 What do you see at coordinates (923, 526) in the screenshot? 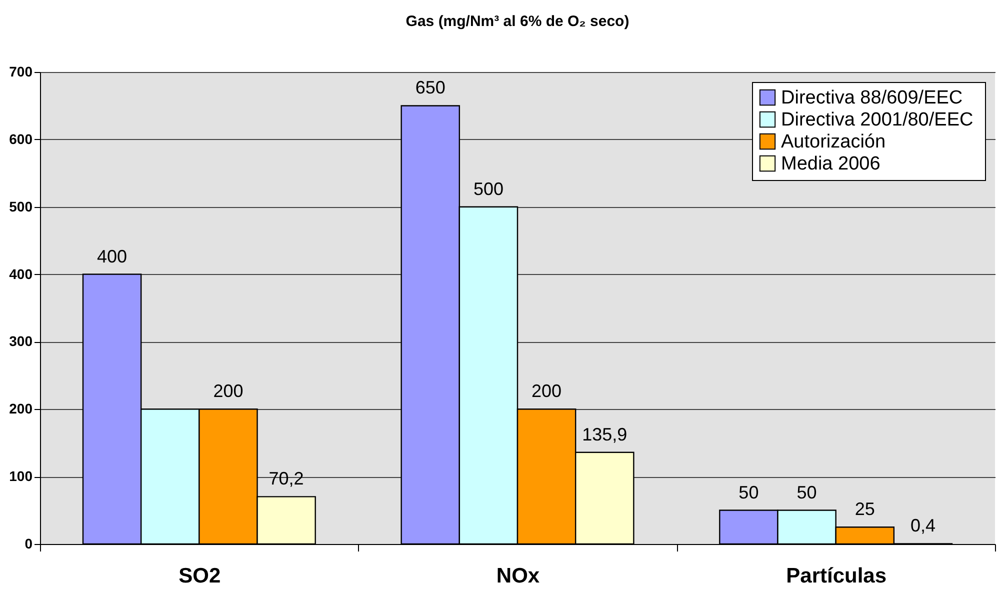
I see `data-label: 0,4` at bounding box center [923, 526].